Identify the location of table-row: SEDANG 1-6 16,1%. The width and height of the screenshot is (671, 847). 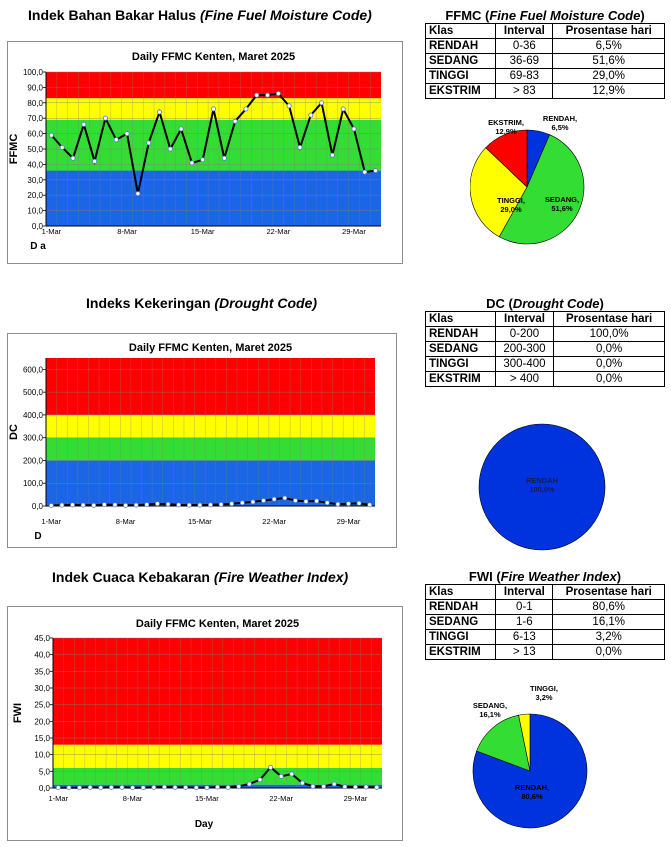
(544, 622).